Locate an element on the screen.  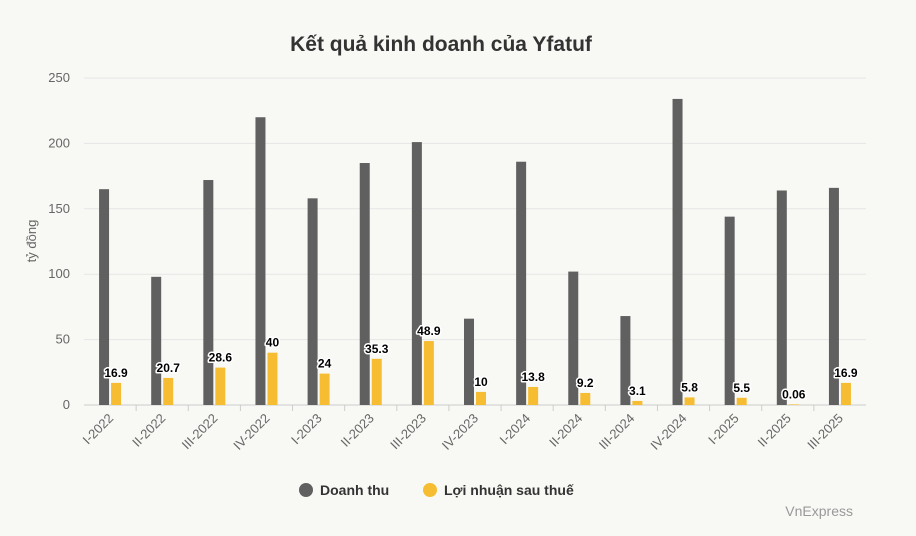
x-tick-label: I-2025 is located at coordinates (723, 429).